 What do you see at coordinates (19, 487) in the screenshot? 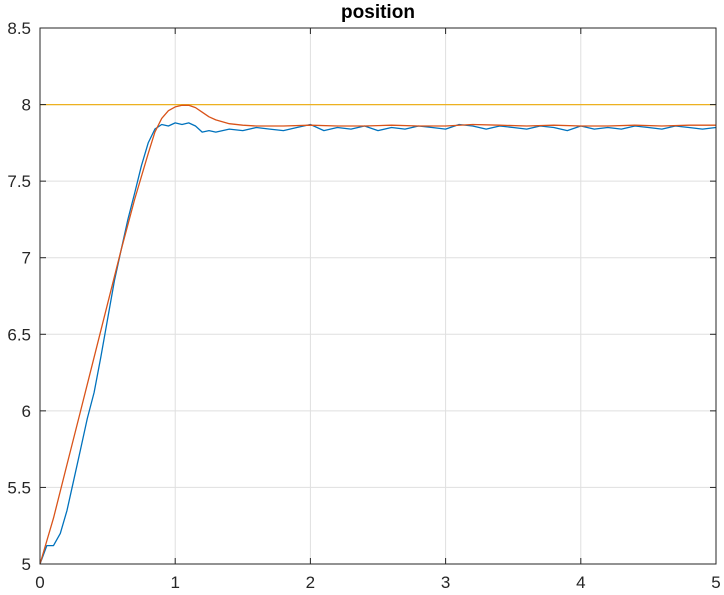
I see `y-tick-label: 5.5` at bounding box center [19, 487].